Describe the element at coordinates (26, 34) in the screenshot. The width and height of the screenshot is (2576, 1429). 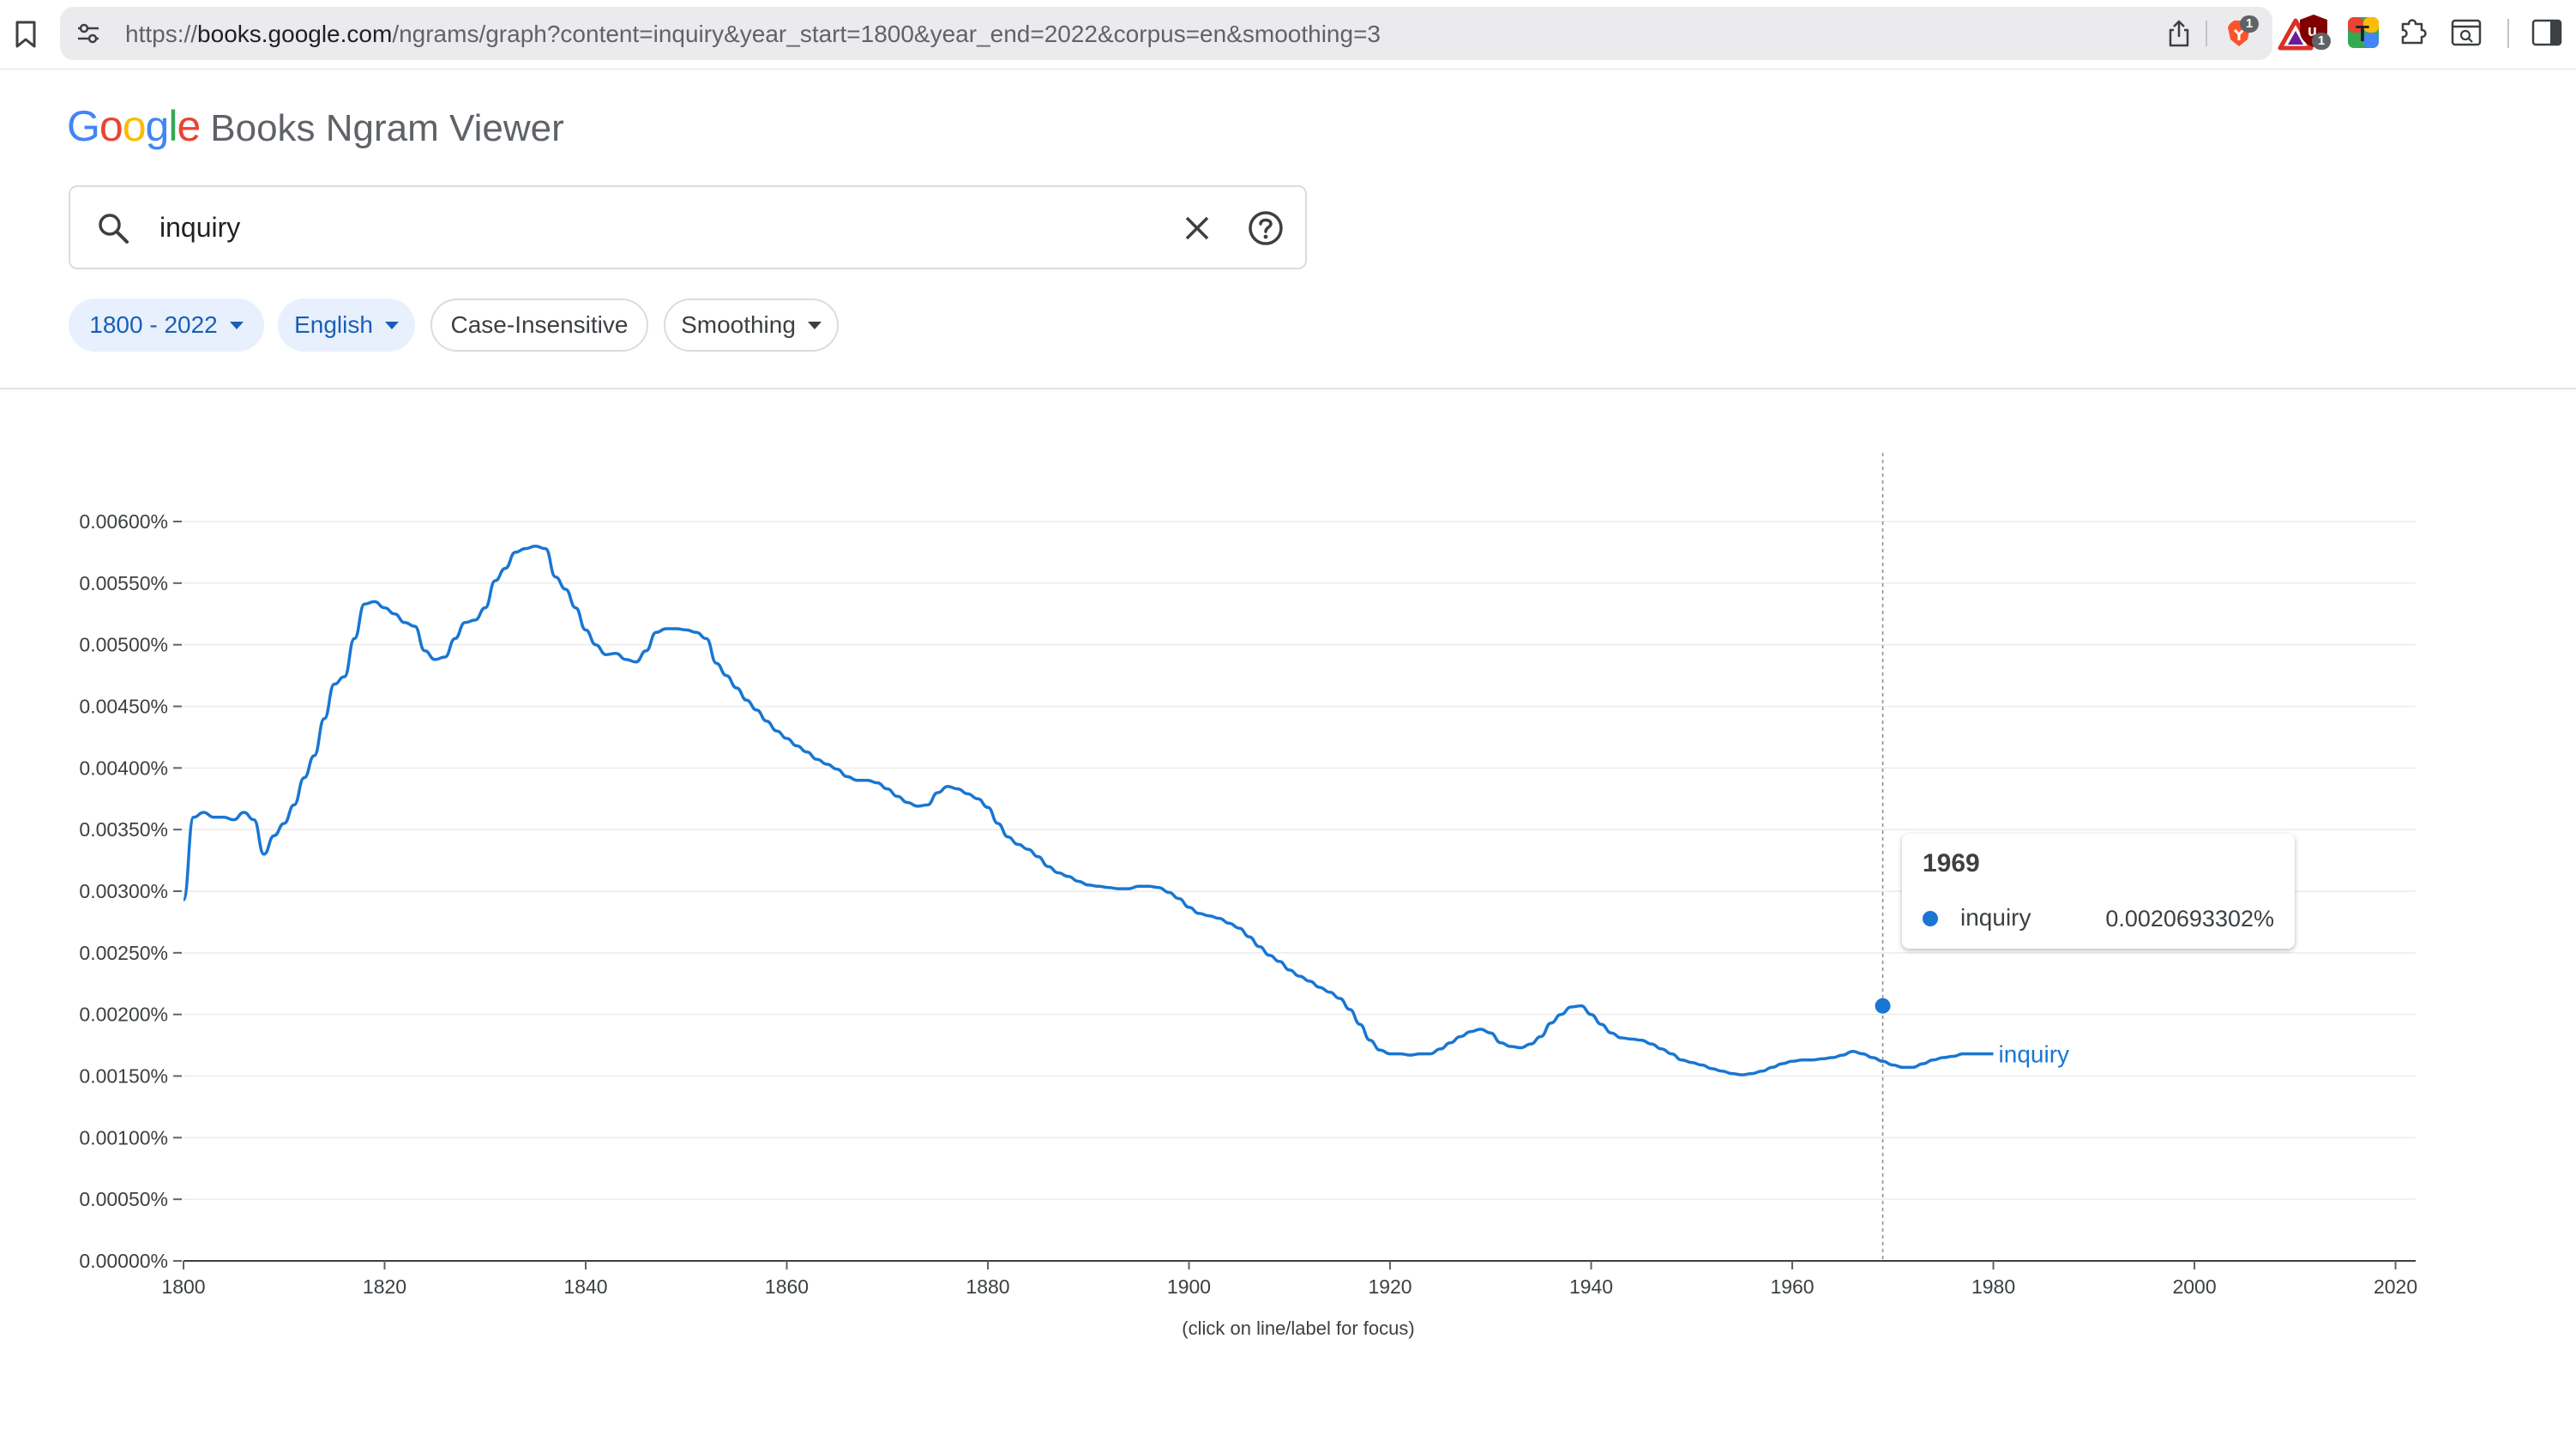
I see `bookmark-icon` at that location.